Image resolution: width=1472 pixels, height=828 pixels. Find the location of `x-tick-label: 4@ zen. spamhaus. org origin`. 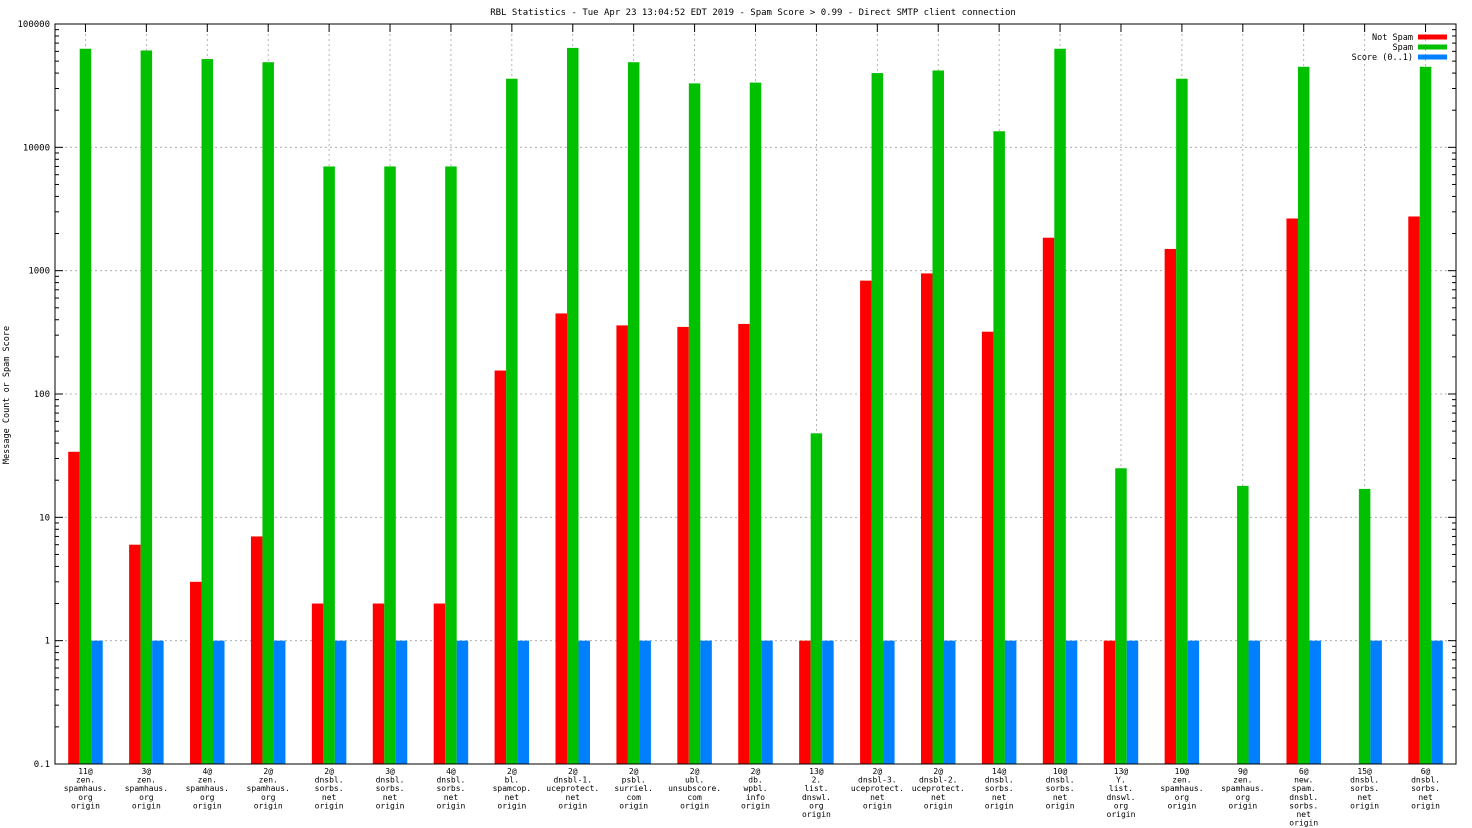

x-tick-label: 4@ zen. spamhaus. org origin is located at coordinates (207, 788).